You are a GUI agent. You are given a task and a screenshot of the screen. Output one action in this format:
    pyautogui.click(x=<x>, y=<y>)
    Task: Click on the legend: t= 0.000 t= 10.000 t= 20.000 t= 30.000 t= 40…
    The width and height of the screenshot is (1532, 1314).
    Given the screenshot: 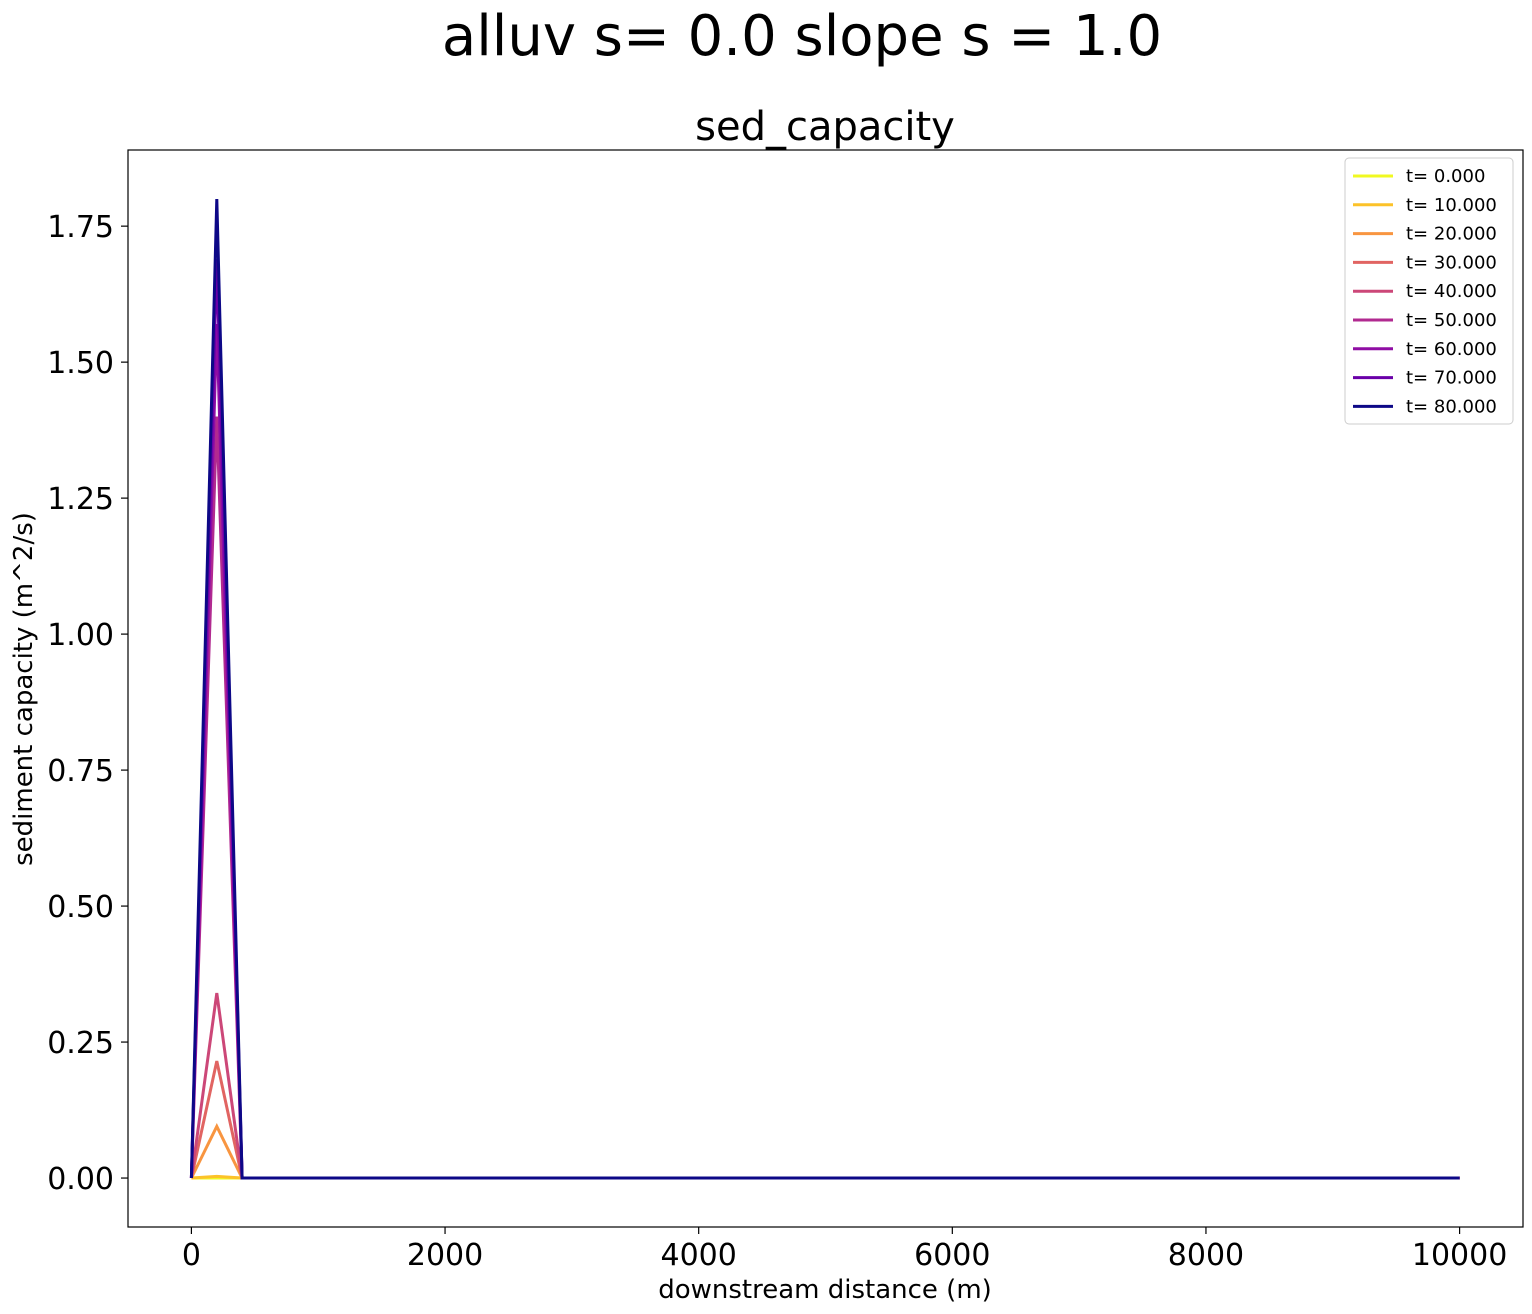 What is the action you would take?
    pyautogui.click(x=1429, y=291)
    